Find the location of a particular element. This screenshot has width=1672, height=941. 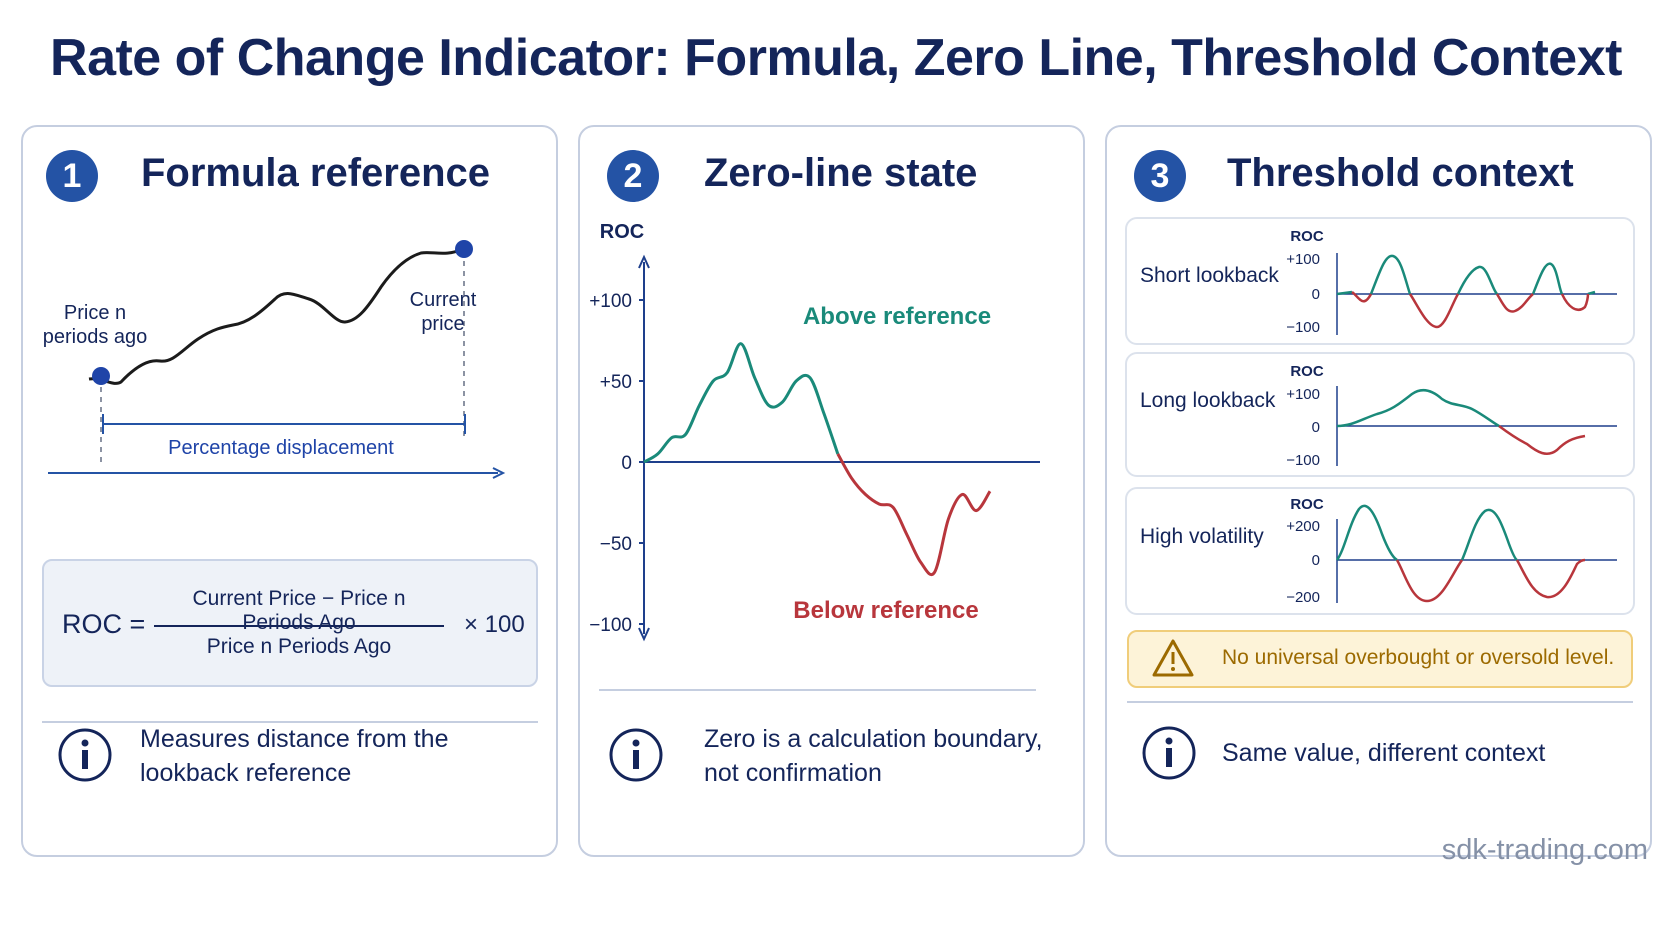

start-point is located at coordinates (101, 376).